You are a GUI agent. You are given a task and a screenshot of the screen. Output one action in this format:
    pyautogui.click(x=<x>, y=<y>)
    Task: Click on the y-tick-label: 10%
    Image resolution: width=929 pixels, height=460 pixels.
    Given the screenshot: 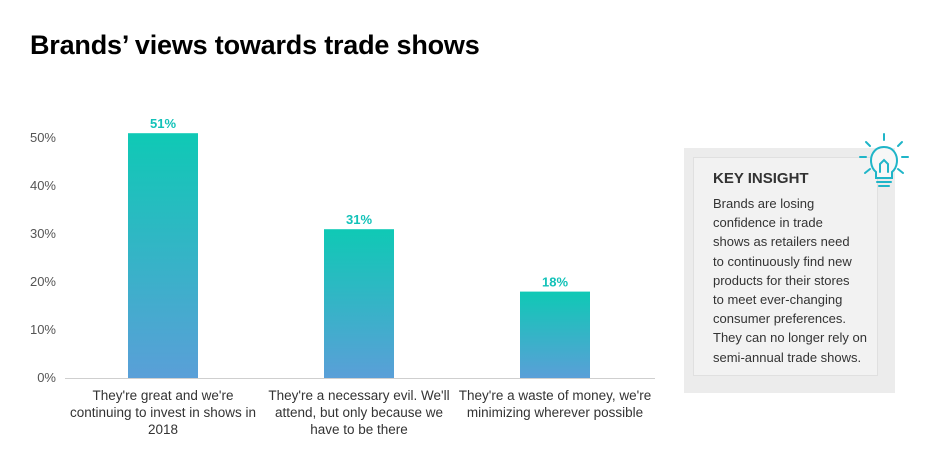 What is the action you would take?
    pyautogui.click(x=43, y=329)
    